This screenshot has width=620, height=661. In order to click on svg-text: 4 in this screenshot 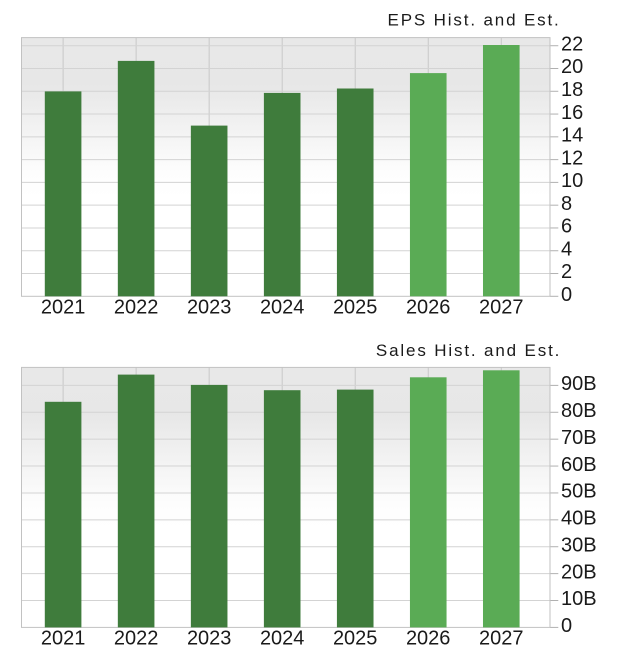, I will do `click(566, 249)`.